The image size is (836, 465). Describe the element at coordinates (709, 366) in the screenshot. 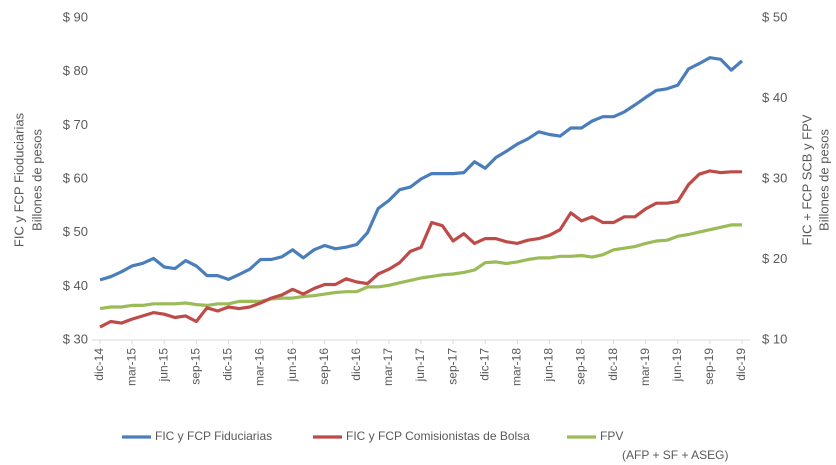

I see `x-tick-label: sep-19` at that location.